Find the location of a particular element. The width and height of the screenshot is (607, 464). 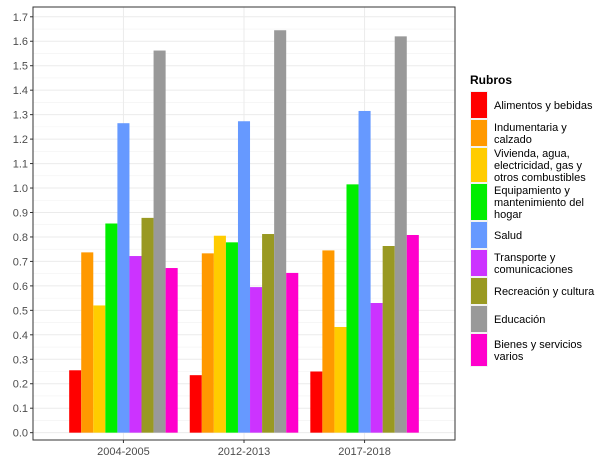

legend-label: Alimentos y bebidas is located at coordinates (543, 106).